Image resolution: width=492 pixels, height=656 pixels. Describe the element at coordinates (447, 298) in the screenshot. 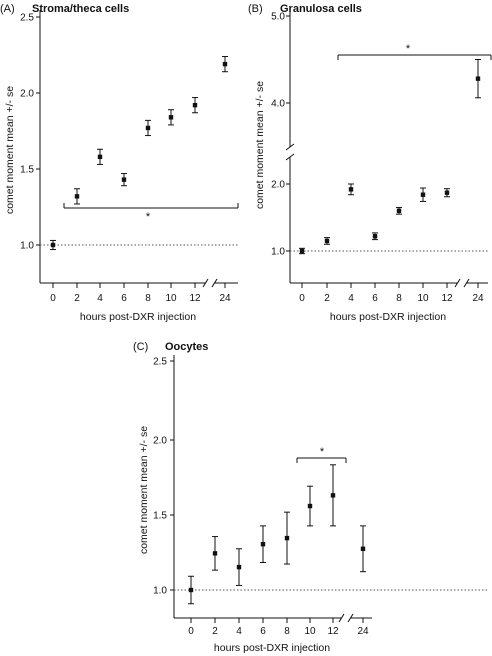

I see `panel-b-xtick-label: 12` at that location.